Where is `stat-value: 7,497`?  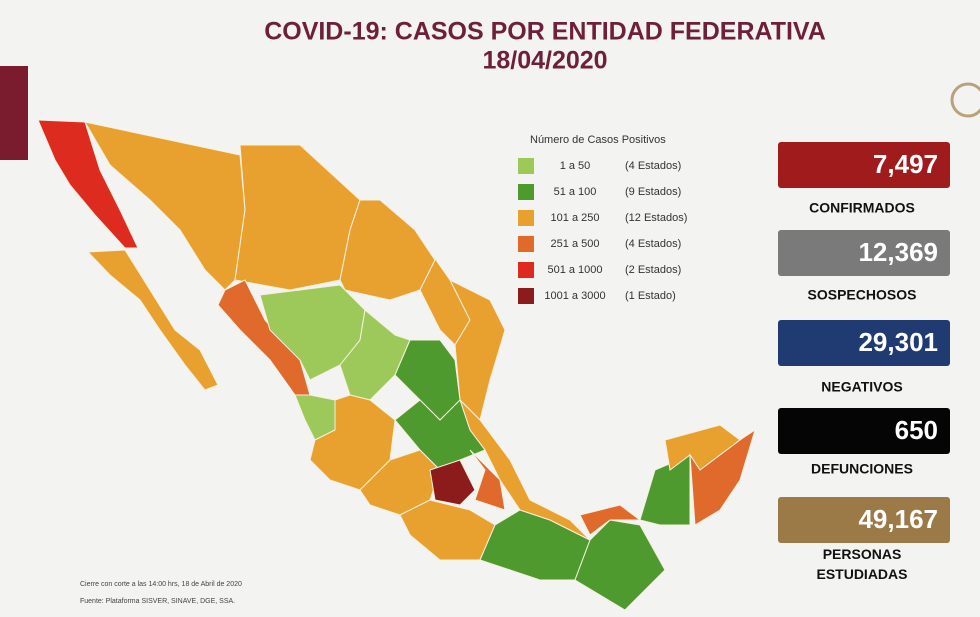
stat-value: 7,497 is located at coordinates (905, 164).